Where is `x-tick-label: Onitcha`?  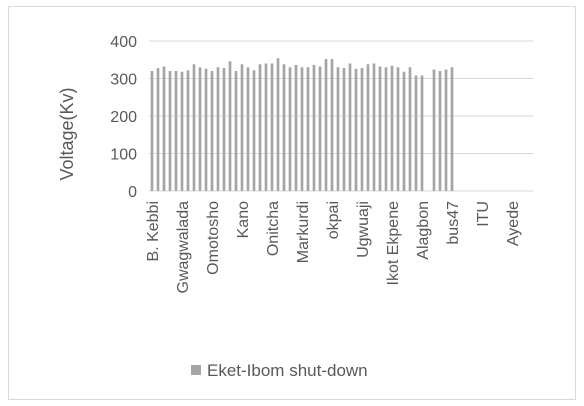 x-tick-label: Onitcha is located at coordinates (273, 228).